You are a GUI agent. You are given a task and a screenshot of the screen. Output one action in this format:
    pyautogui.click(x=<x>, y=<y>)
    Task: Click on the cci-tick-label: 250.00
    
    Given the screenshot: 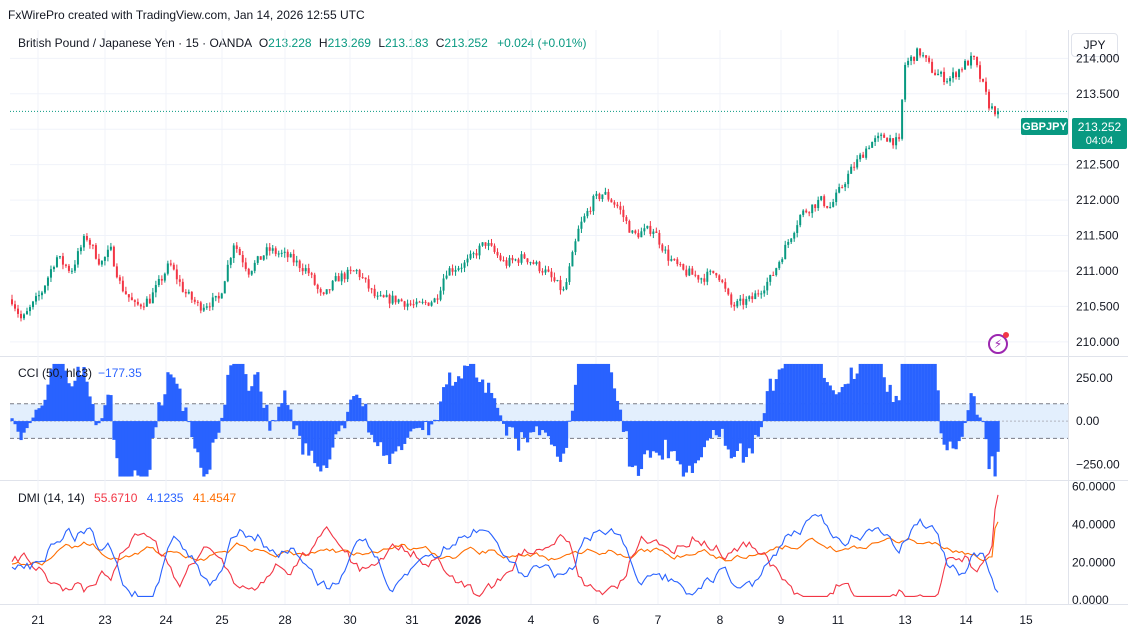 What is the action you would take?
    pyautogui.click(x=1094, y=378)
    